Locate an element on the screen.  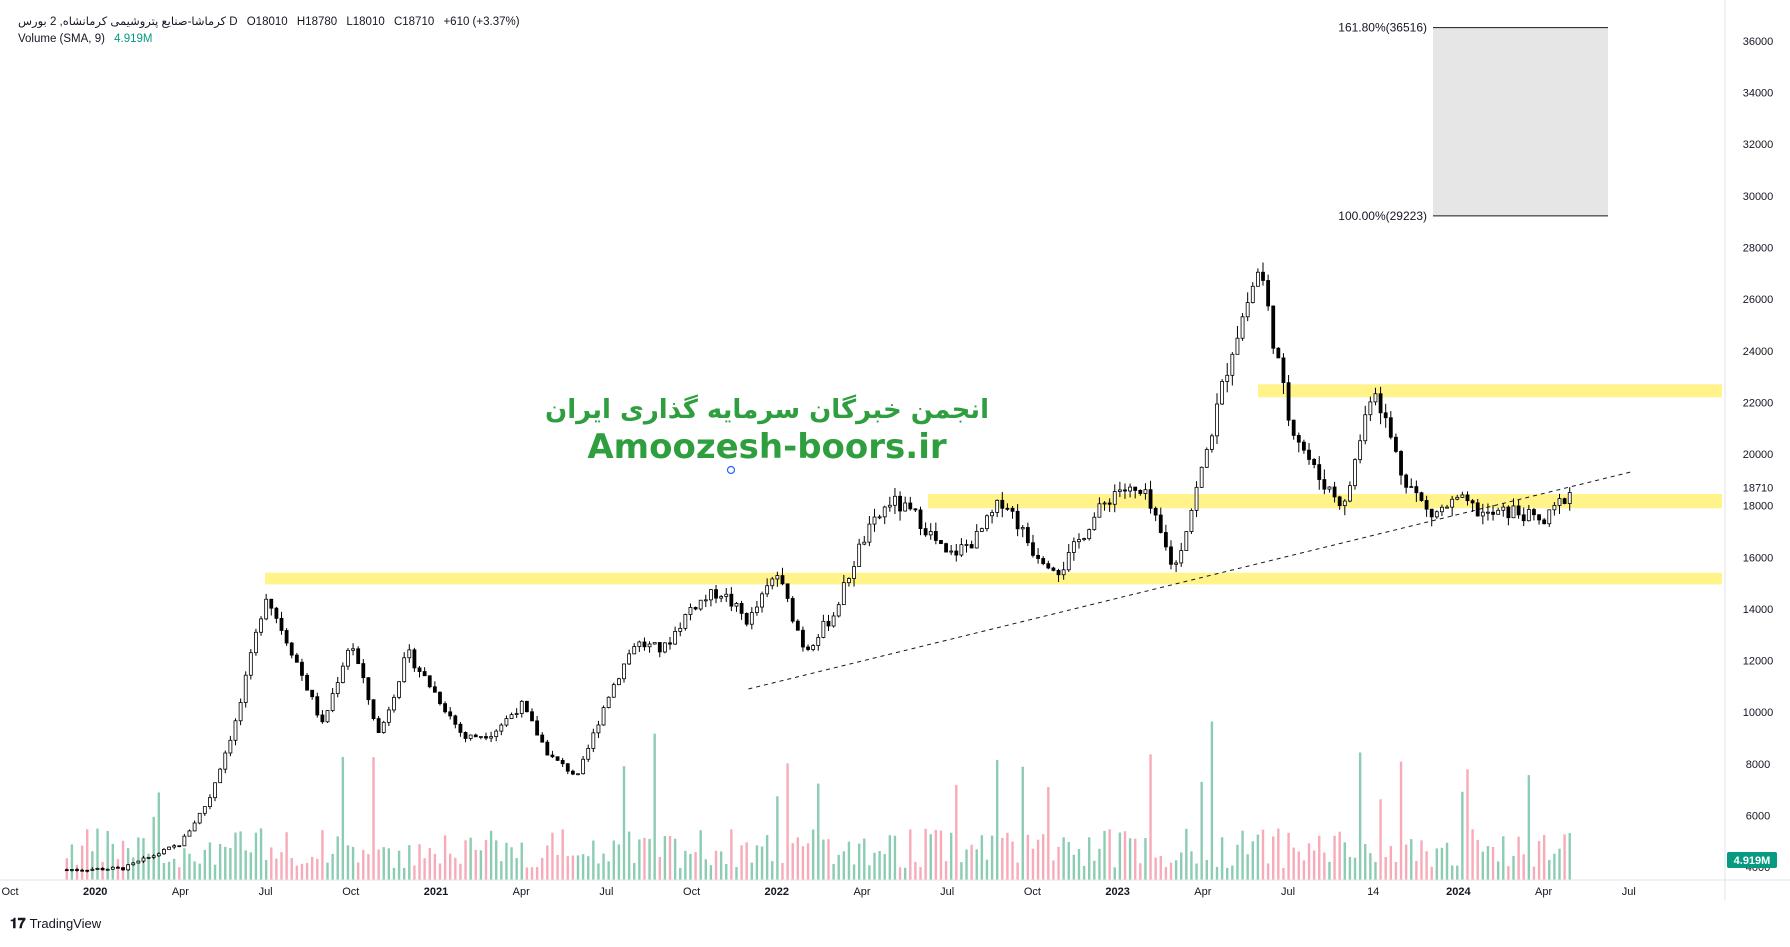
y-tick-label: 36000 is located at coordinates (1758, 42).